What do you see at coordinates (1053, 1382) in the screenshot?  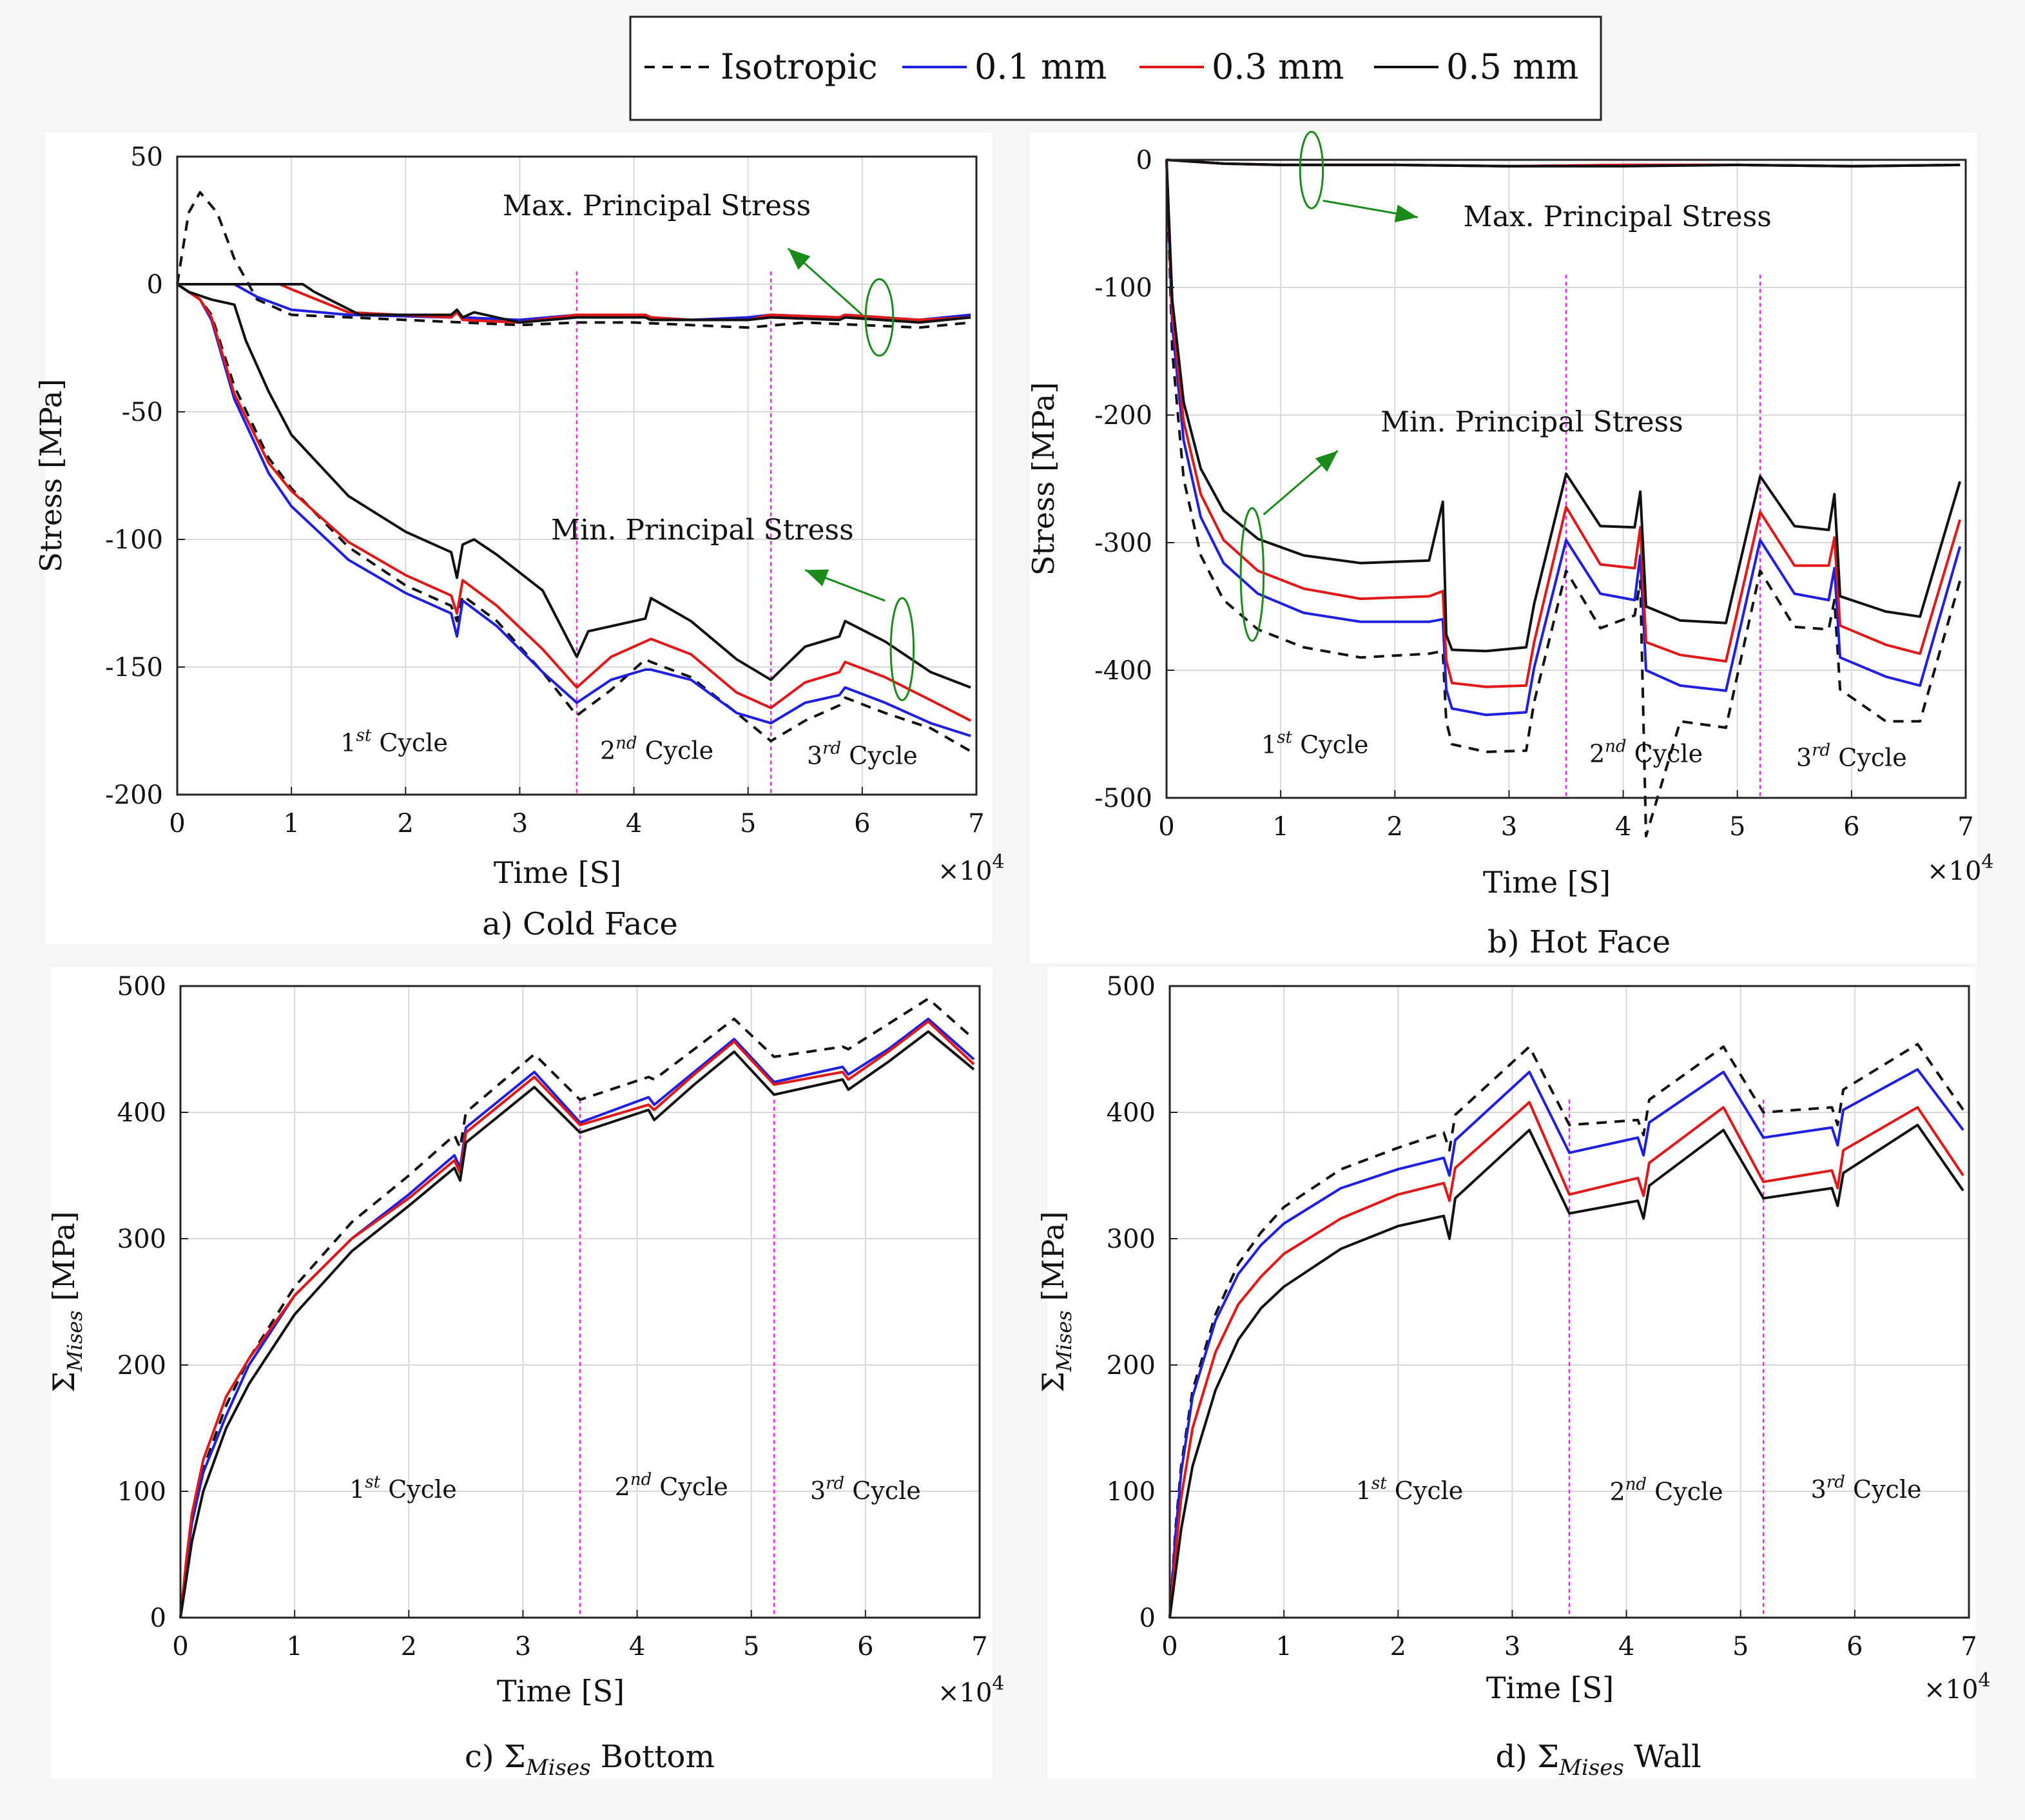 I see `ylabel-main-d: Σ` at bounding box center [1053, 1382].